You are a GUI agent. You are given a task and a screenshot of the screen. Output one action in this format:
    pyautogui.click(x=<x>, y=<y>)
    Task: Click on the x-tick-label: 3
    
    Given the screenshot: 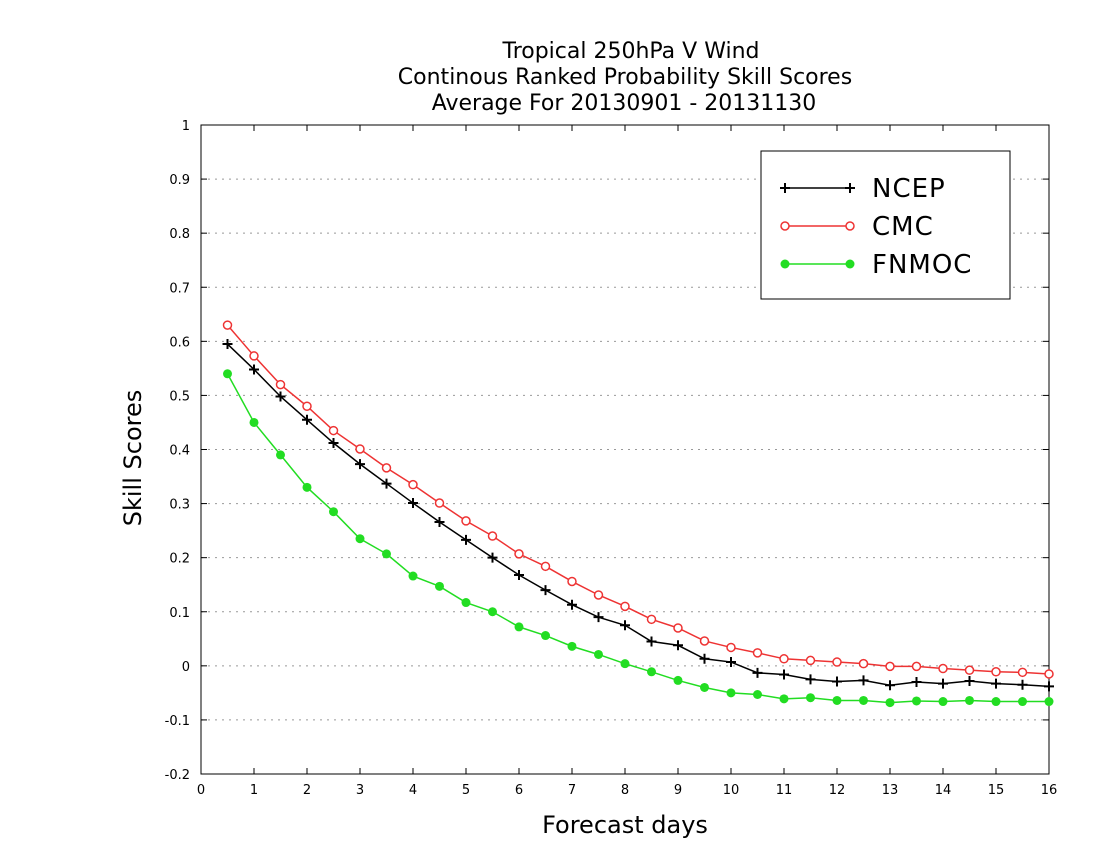 What is the action you would take?
    pyautogui.click(x=360, y=790)
    